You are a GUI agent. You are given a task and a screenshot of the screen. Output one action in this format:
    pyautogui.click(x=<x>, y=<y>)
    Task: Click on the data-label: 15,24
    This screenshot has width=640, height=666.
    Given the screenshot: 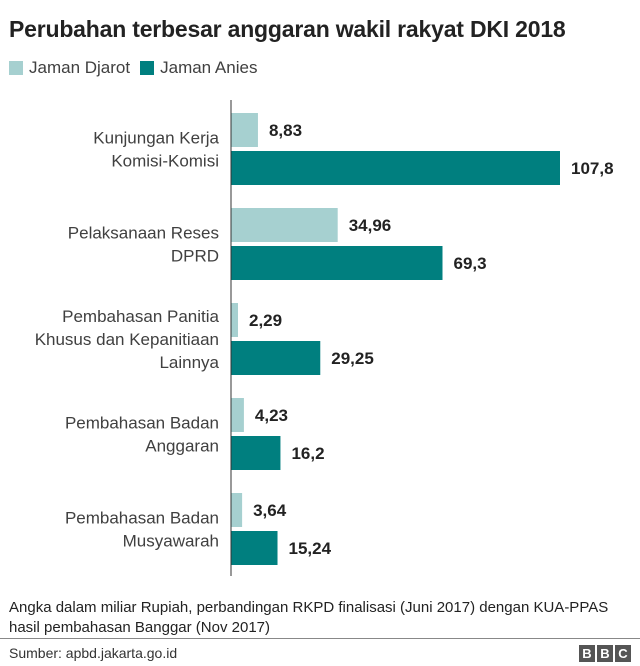 What is the action you would take?
    pyautogui.click(x=310, y=548)
    